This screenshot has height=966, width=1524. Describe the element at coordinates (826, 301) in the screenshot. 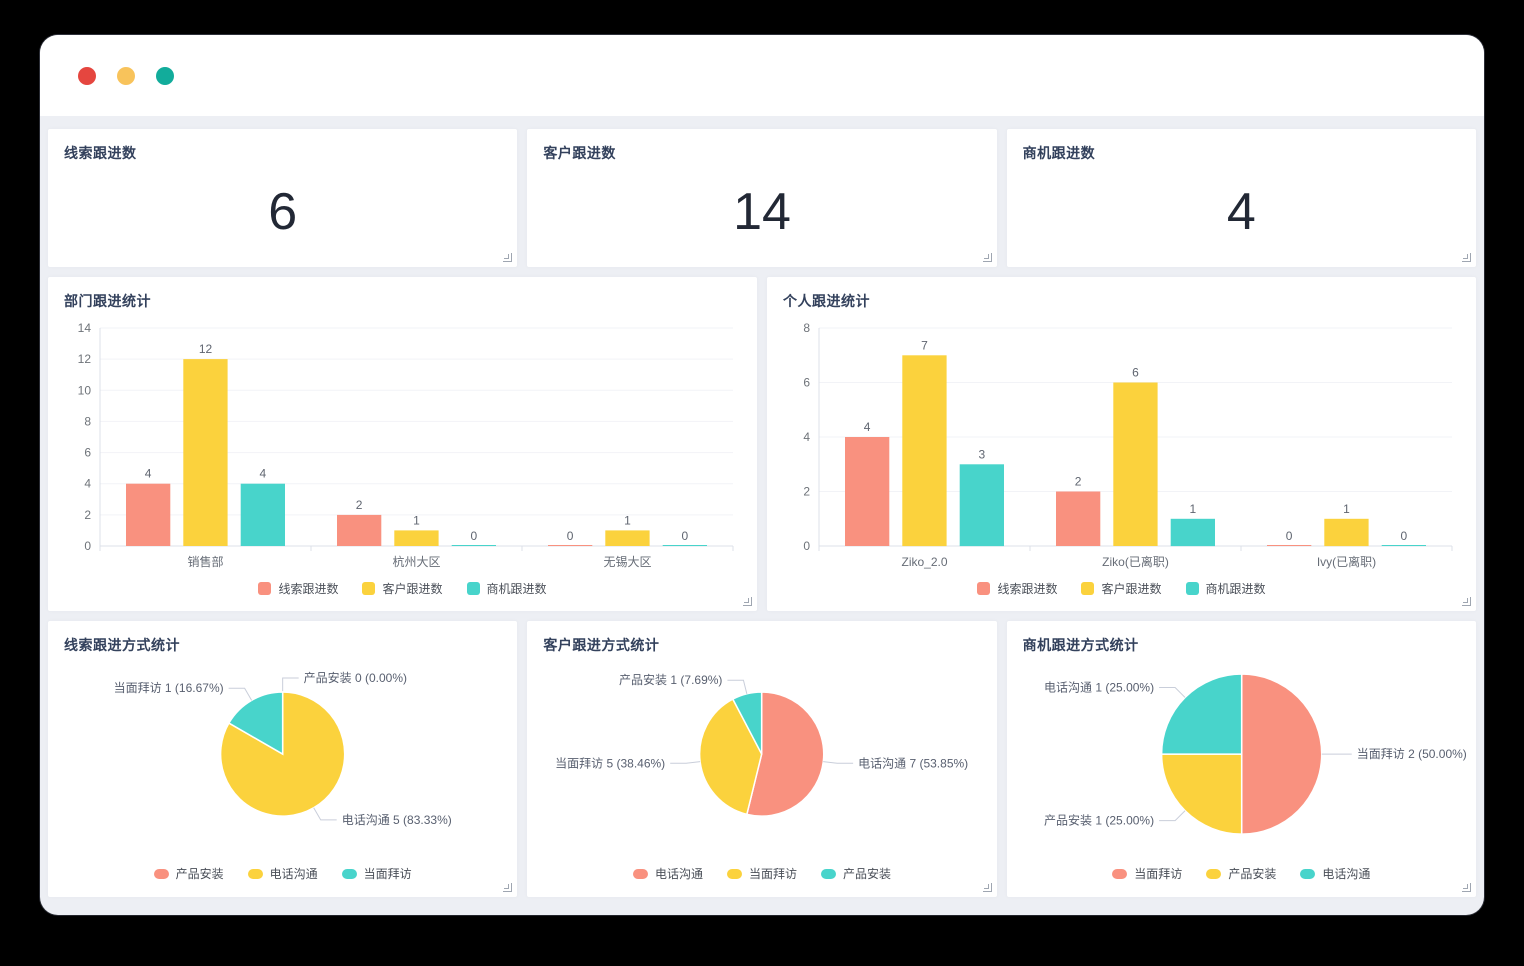

I see `card-title: 个人跟进统计` at that location.